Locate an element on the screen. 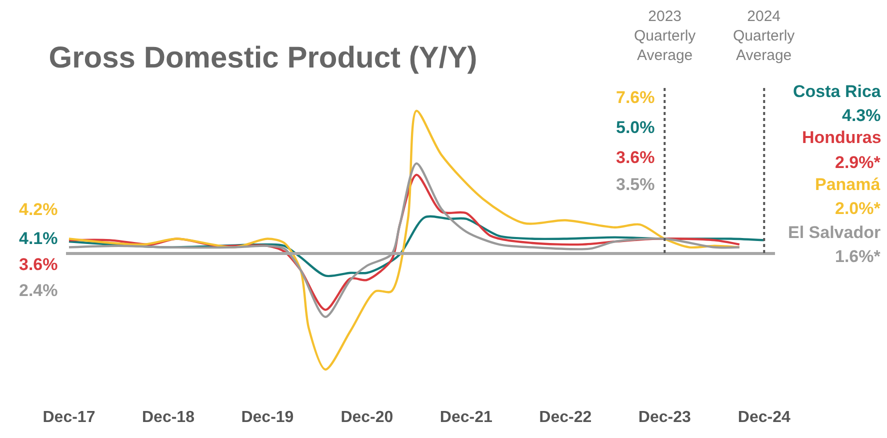  text: 3.6% is located at coordinates (38, 264).